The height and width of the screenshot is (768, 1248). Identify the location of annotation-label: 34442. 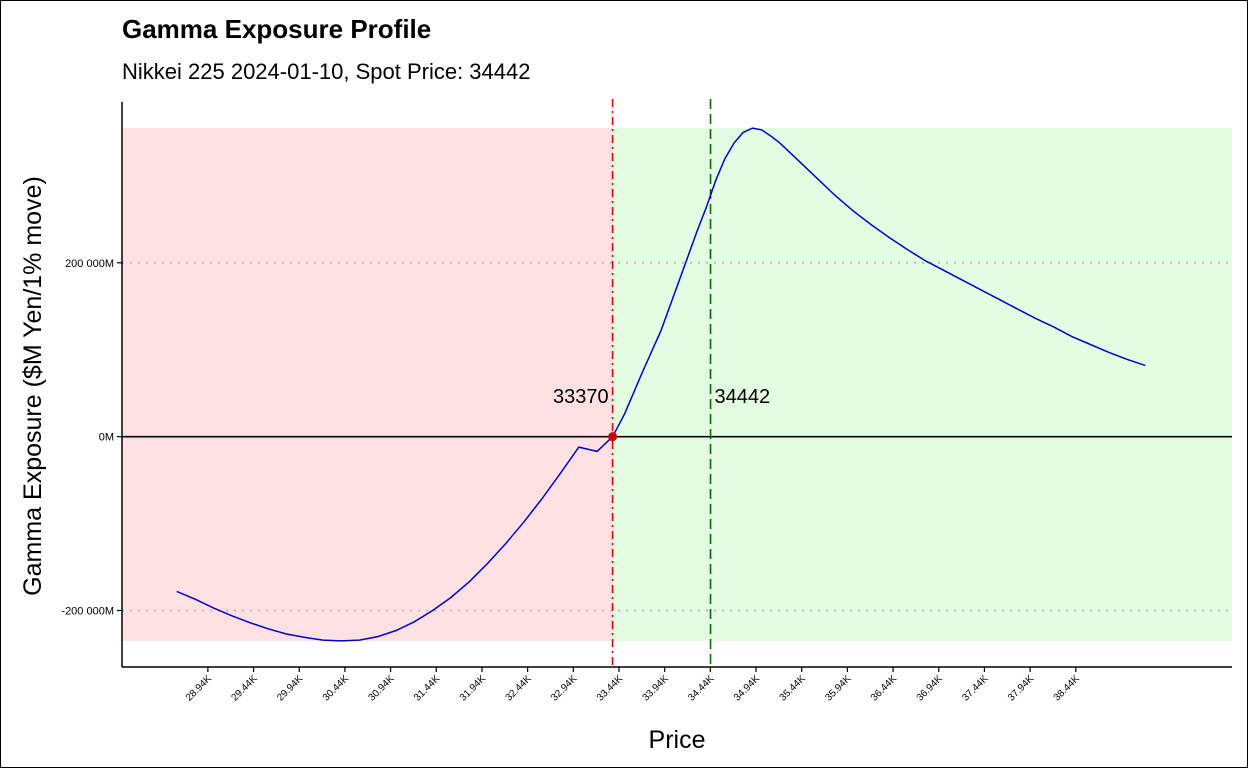
(743, 397).